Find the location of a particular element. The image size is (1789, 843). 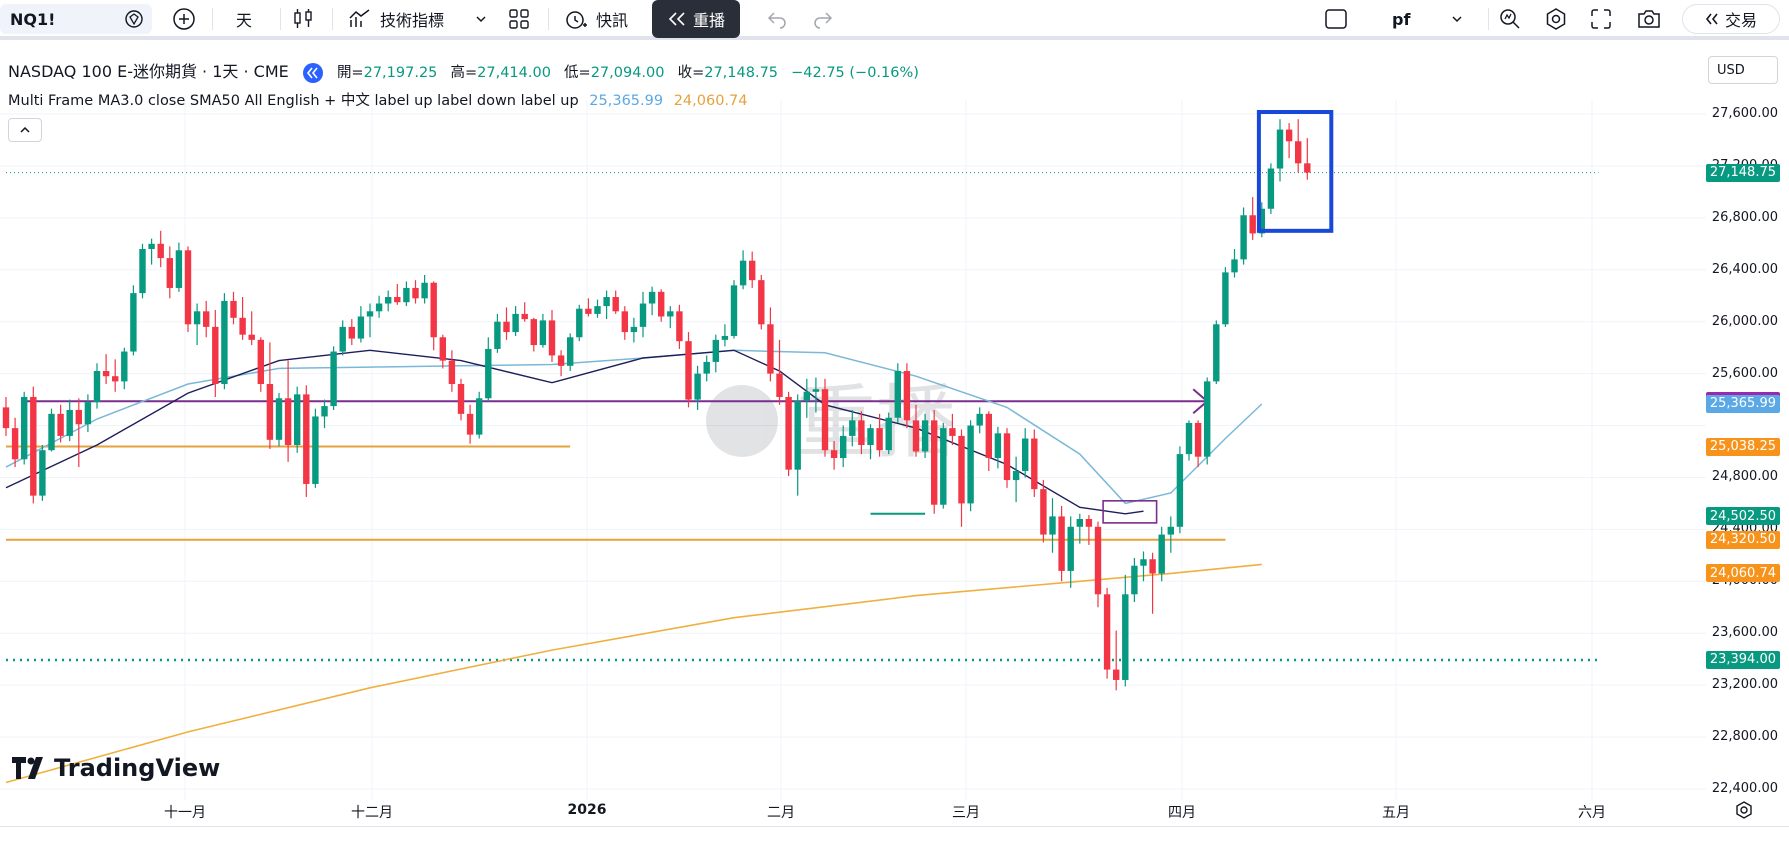

camera-icon is located at coordinates (1649, 19).